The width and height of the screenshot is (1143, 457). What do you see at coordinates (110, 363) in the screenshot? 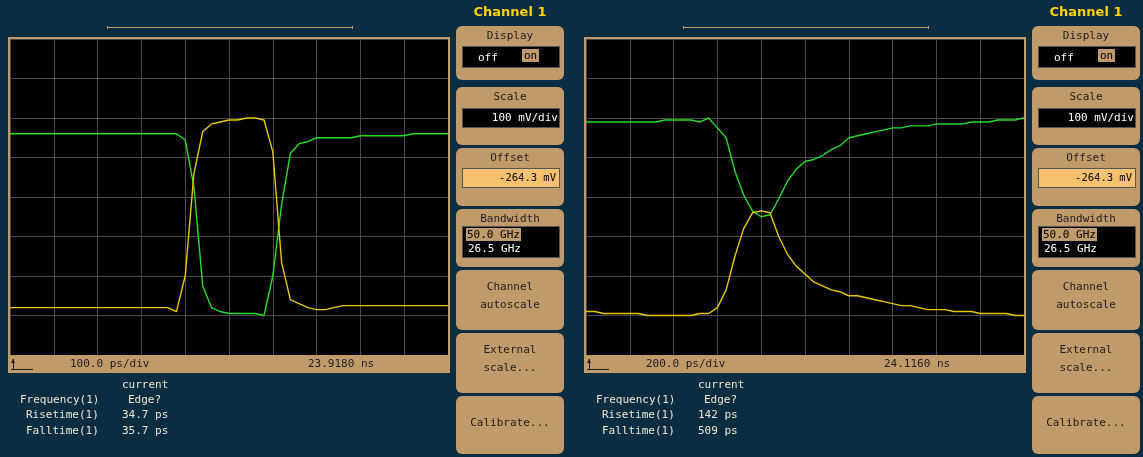
I see `text: 100.0 ps/div` at bounding box center [110, 363].